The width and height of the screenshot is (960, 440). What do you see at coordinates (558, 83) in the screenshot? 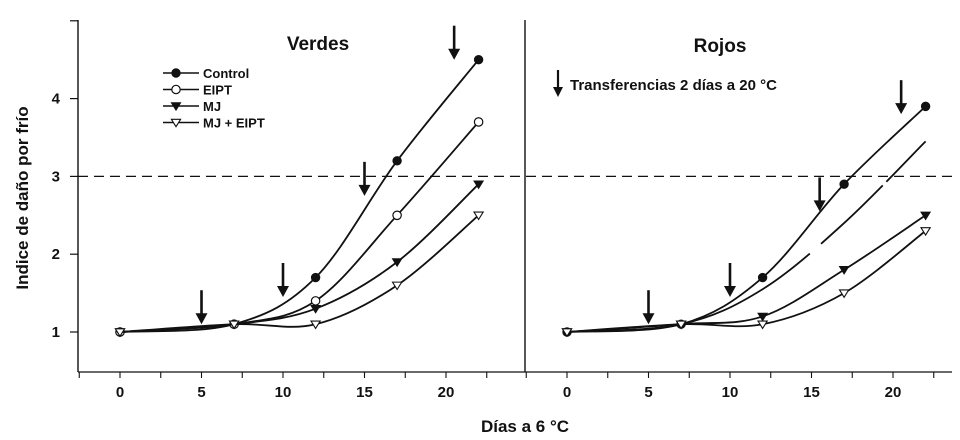
I see `down-arrow-icon` at bounding box center [558, 83].